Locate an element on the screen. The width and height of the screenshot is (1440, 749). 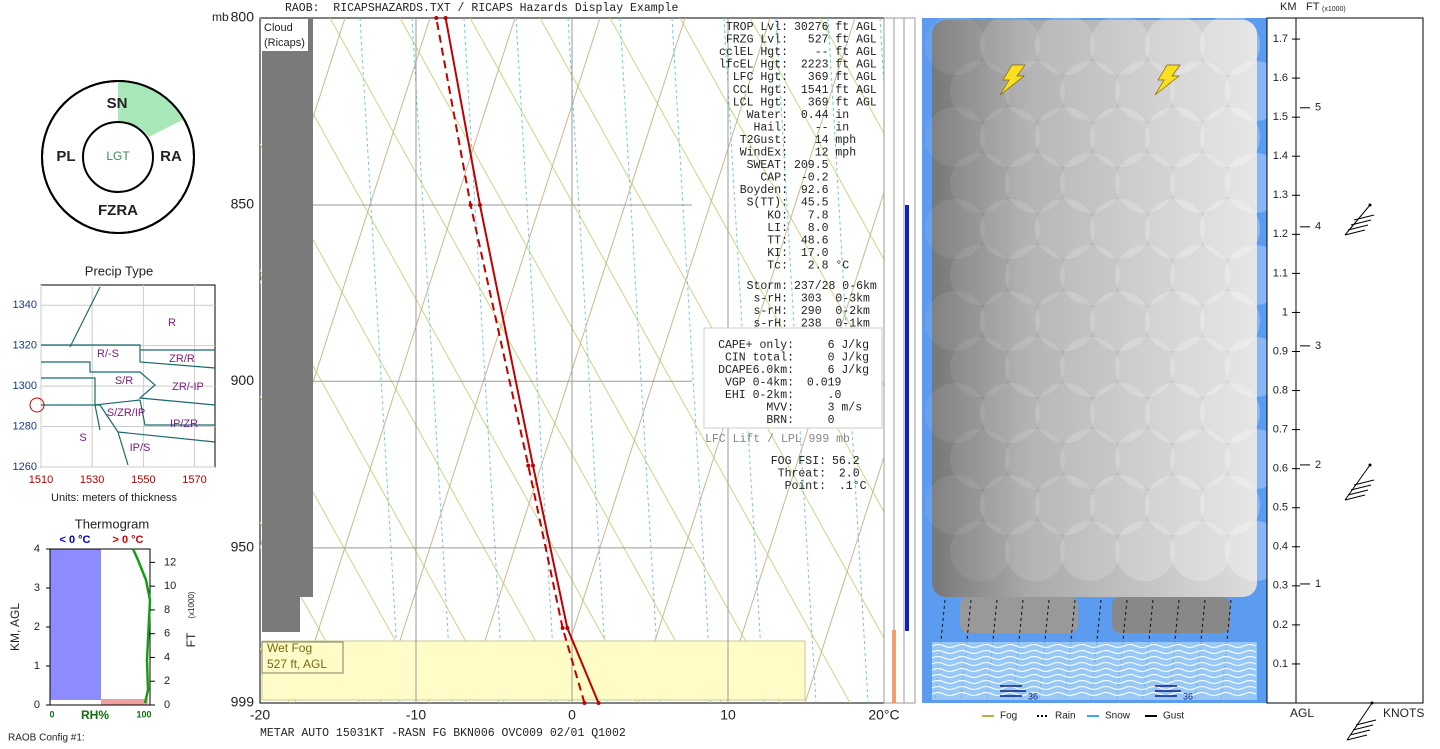
x-tick-label: 1510 is located at coordinates (41, 480).